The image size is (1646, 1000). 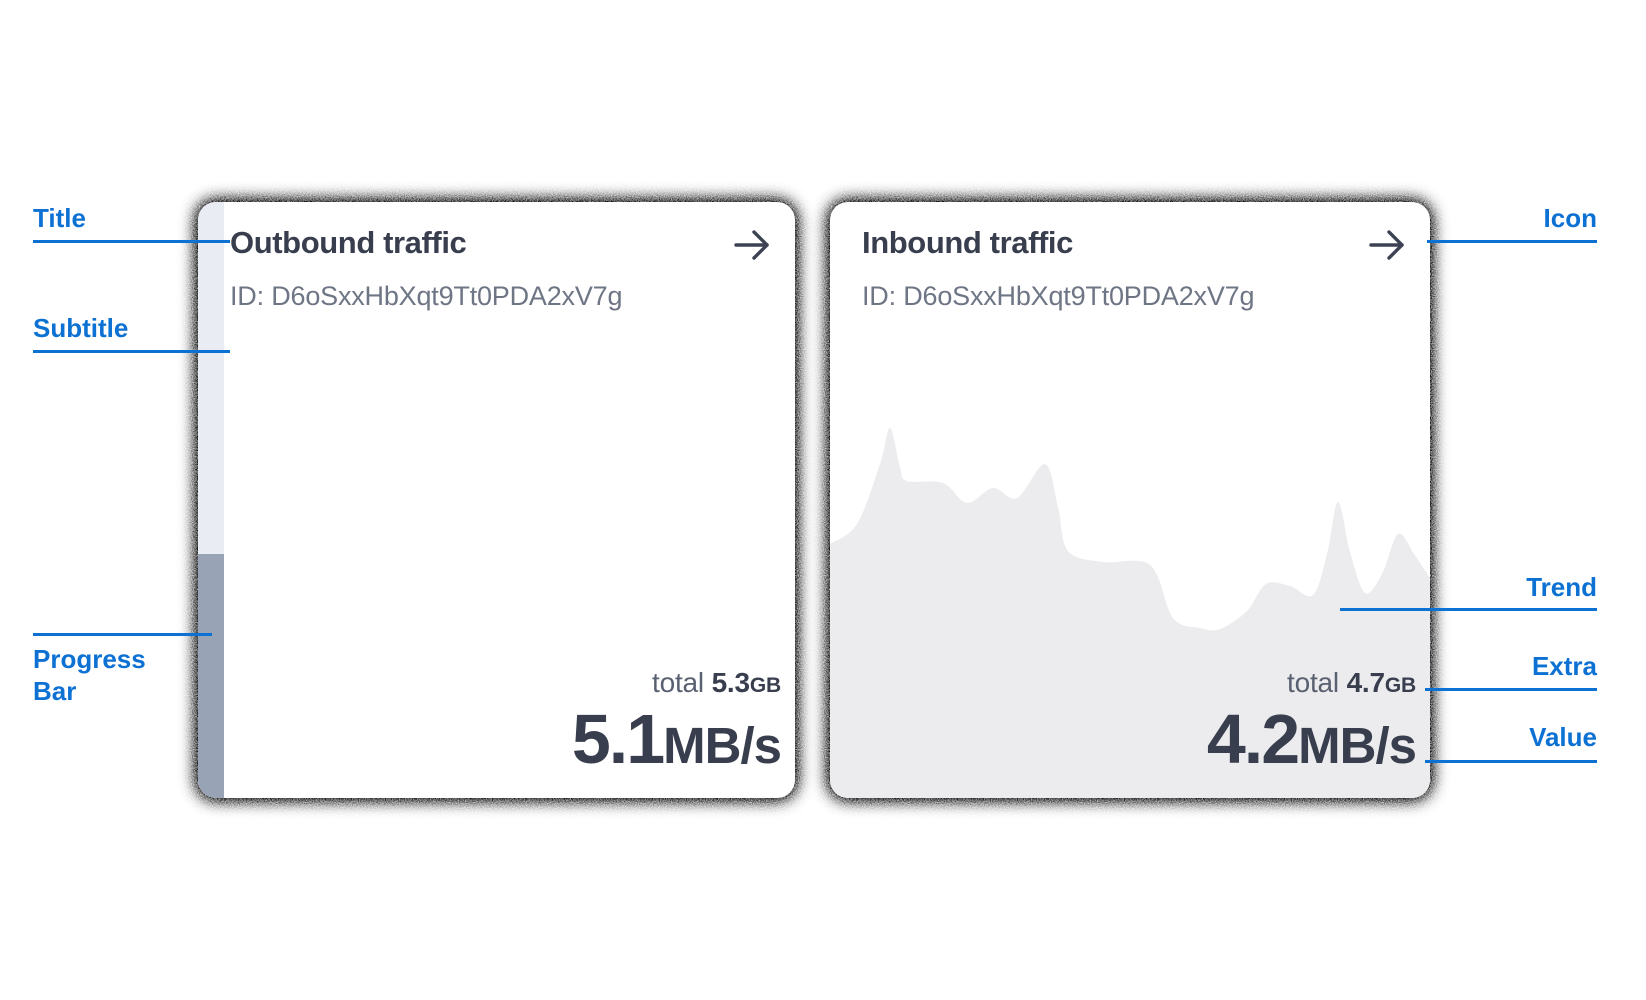 I want to click on annotation-extra: Extra, so click(x=1564, y=666).